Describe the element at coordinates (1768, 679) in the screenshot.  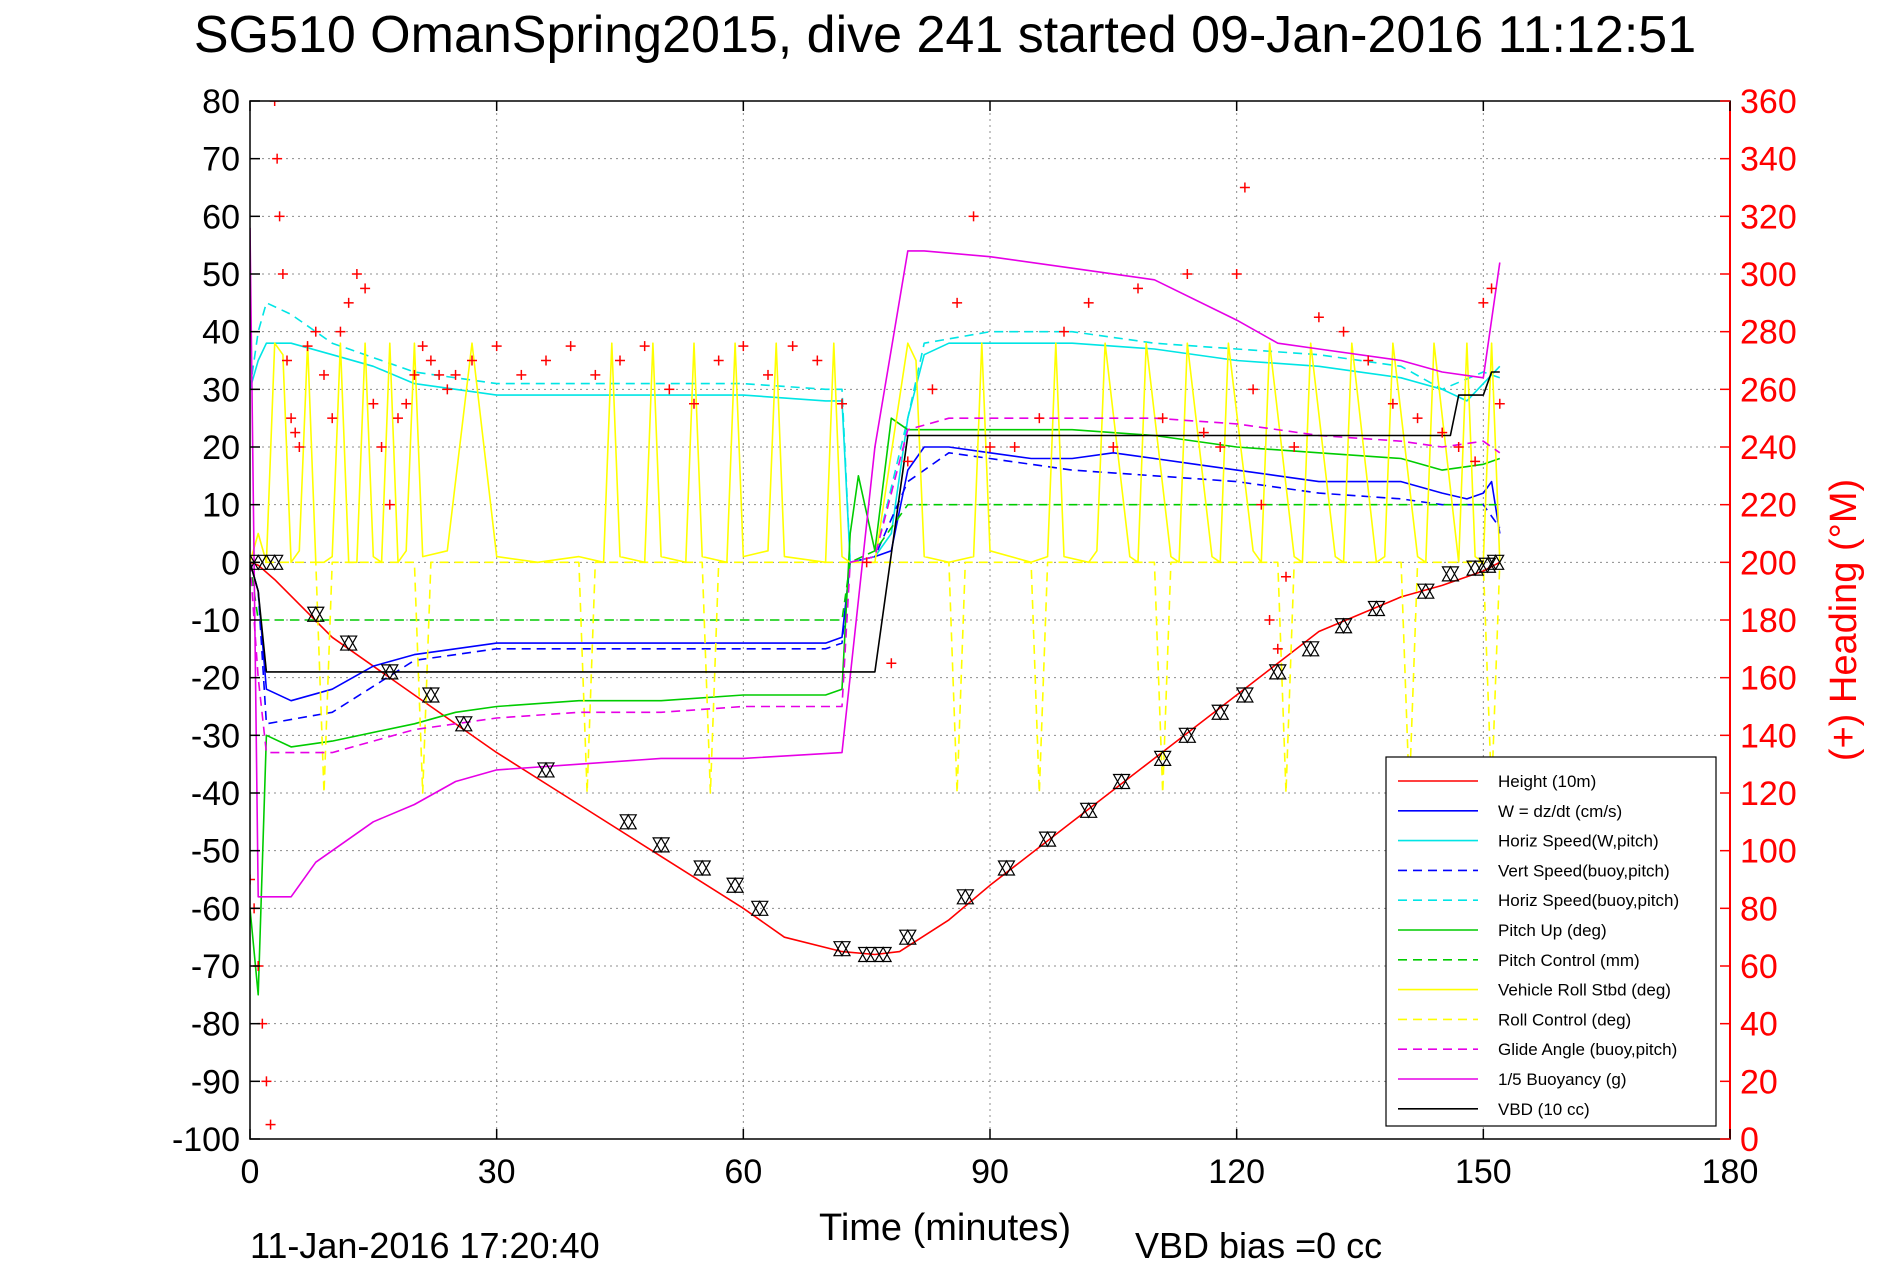
I see `y-right-tick-label: 160` at that location.